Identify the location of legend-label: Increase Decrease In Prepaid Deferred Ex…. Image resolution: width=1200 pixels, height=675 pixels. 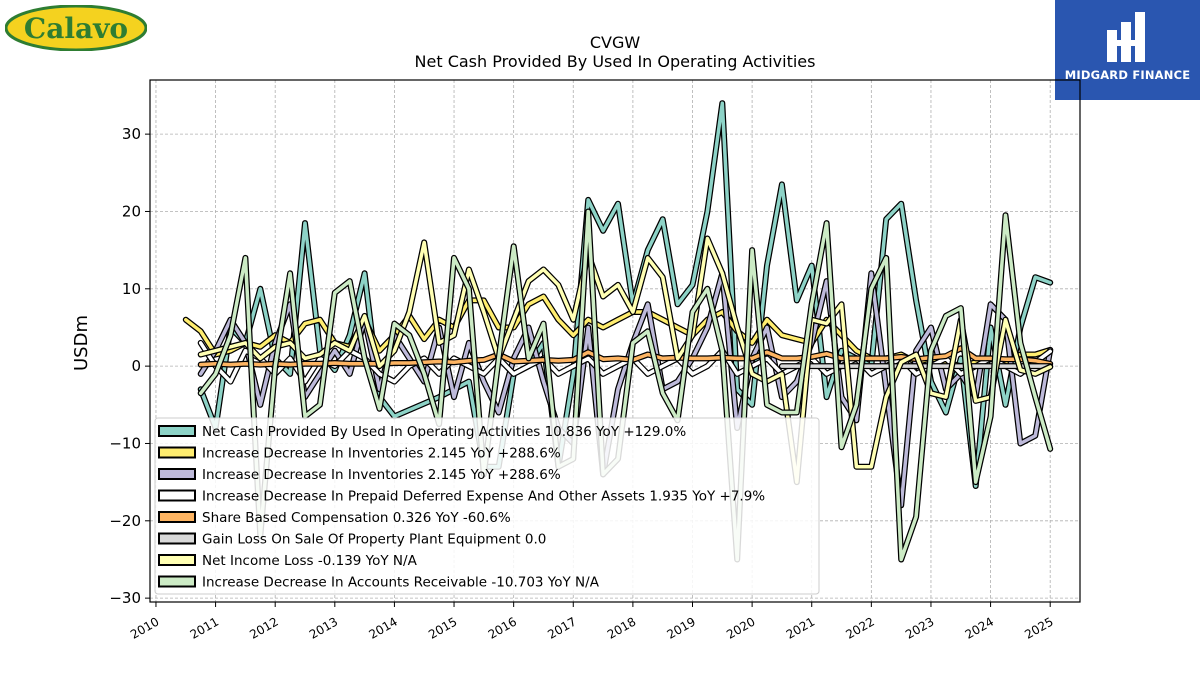
(483, 497).